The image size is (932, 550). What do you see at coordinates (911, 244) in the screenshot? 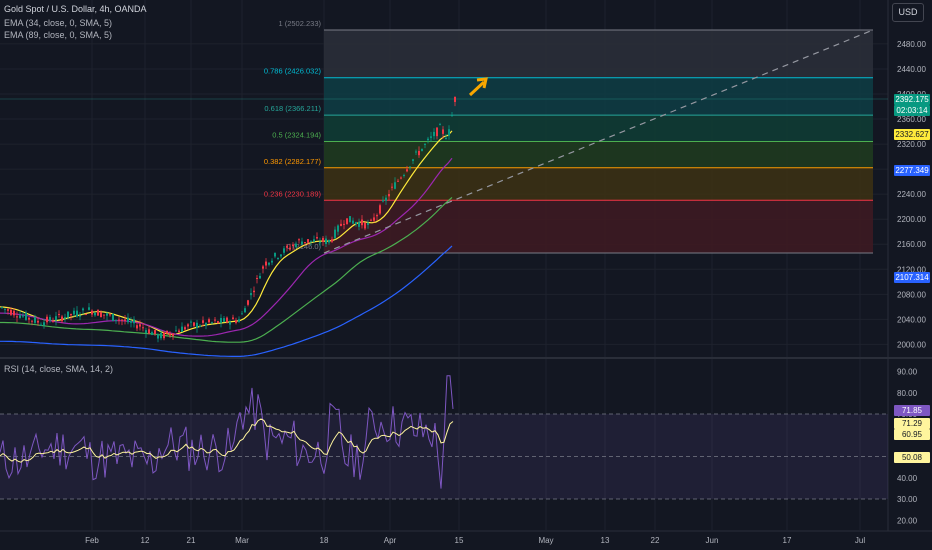
I see `y-tick-label: 2160.00` at bounding box center [911, 244].